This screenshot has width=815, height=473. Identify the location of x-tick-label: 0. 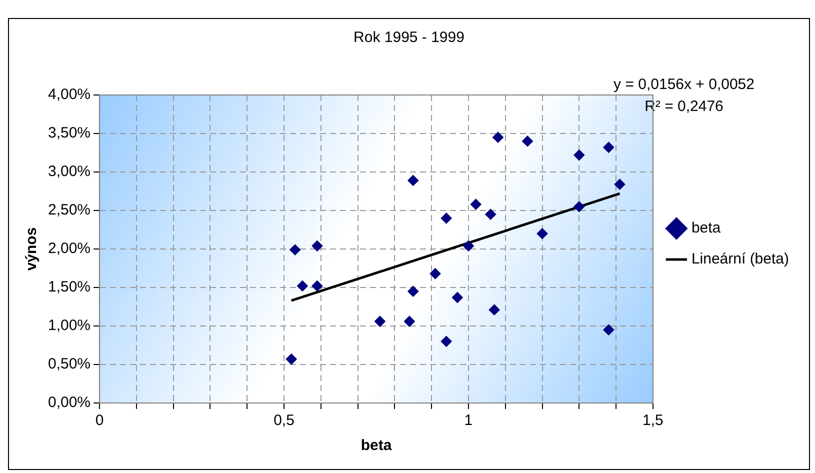
(99, 421).